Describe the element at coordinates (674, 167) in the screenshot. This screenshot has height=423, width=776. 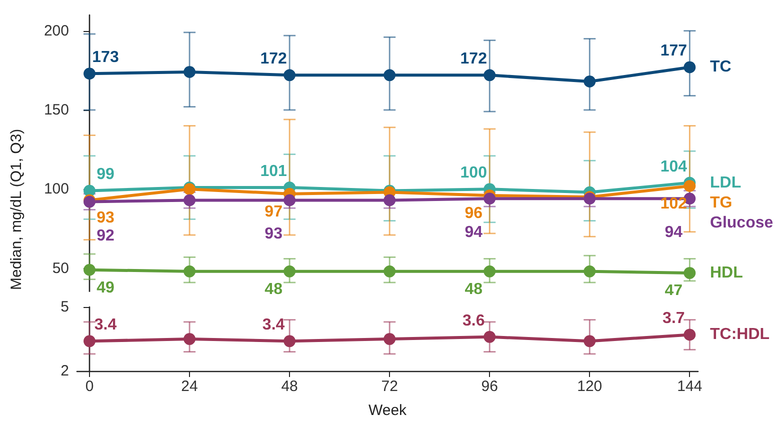
I see `data-label: 104` at that location.